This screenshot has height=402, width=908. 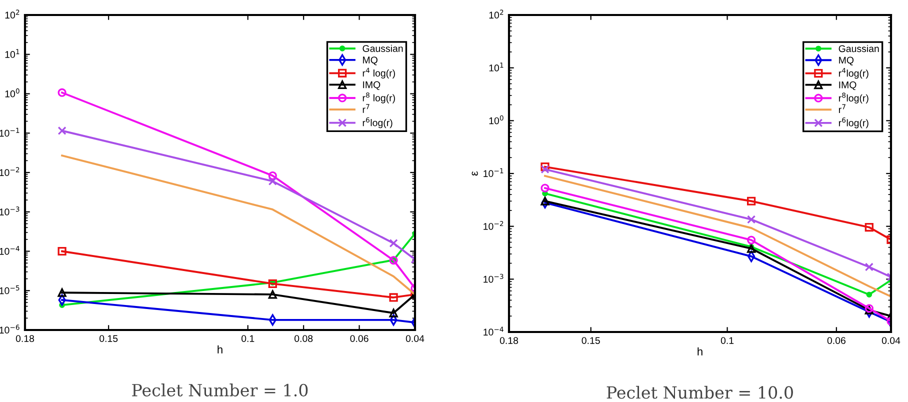 I want to click on text: Peclet Number = 1.0, so click(x=220, y=390).